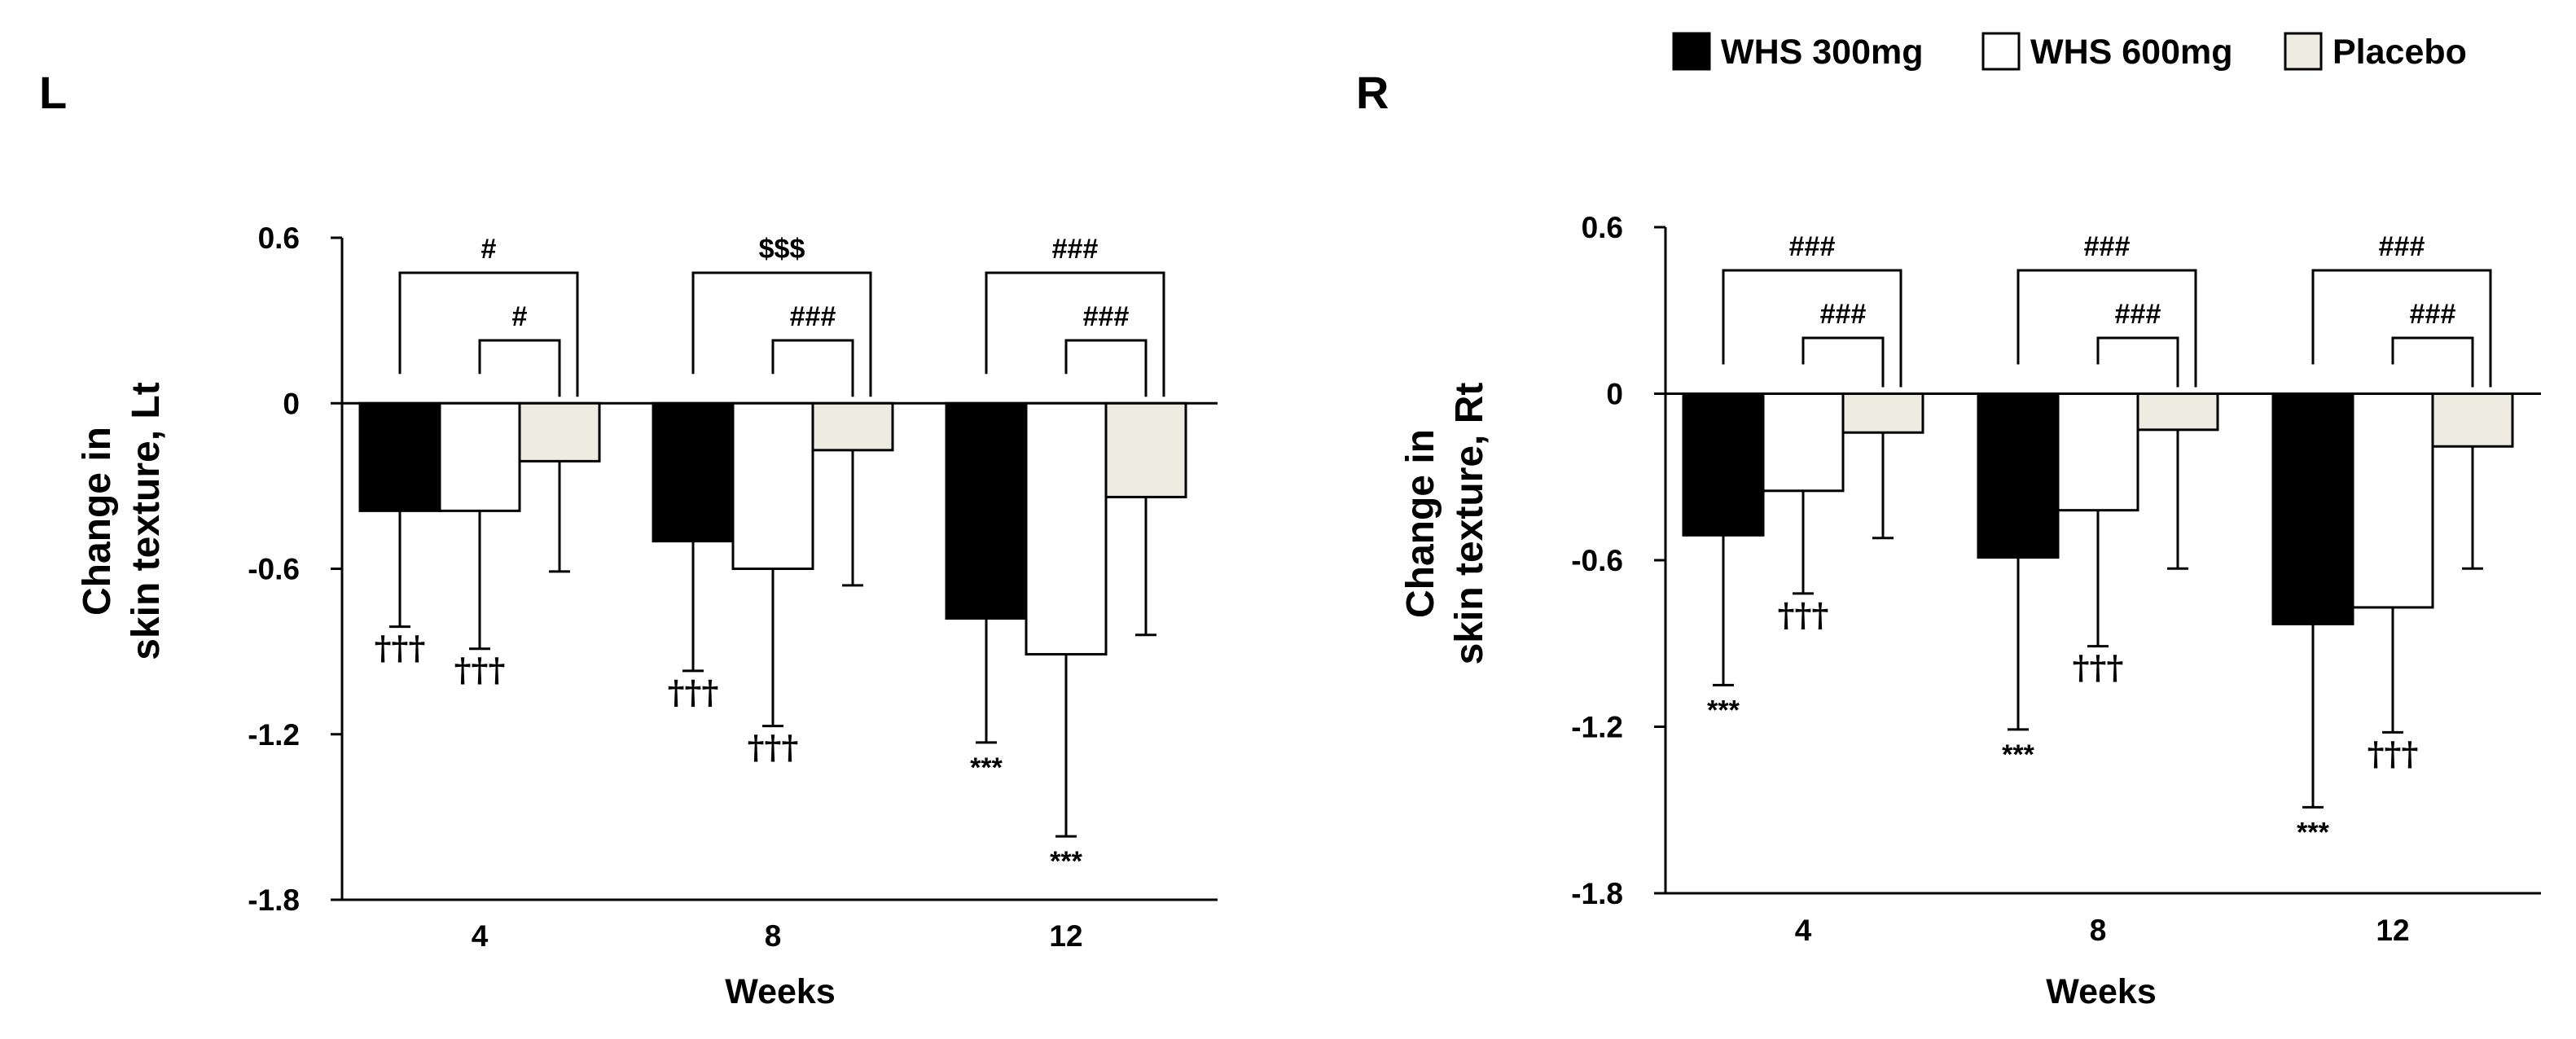 The image size is (2576, 1039). Describe the element at coordinates (1614, 394) in the screenshot. I see `panel-r-ytick-label-1: 0` at that location.